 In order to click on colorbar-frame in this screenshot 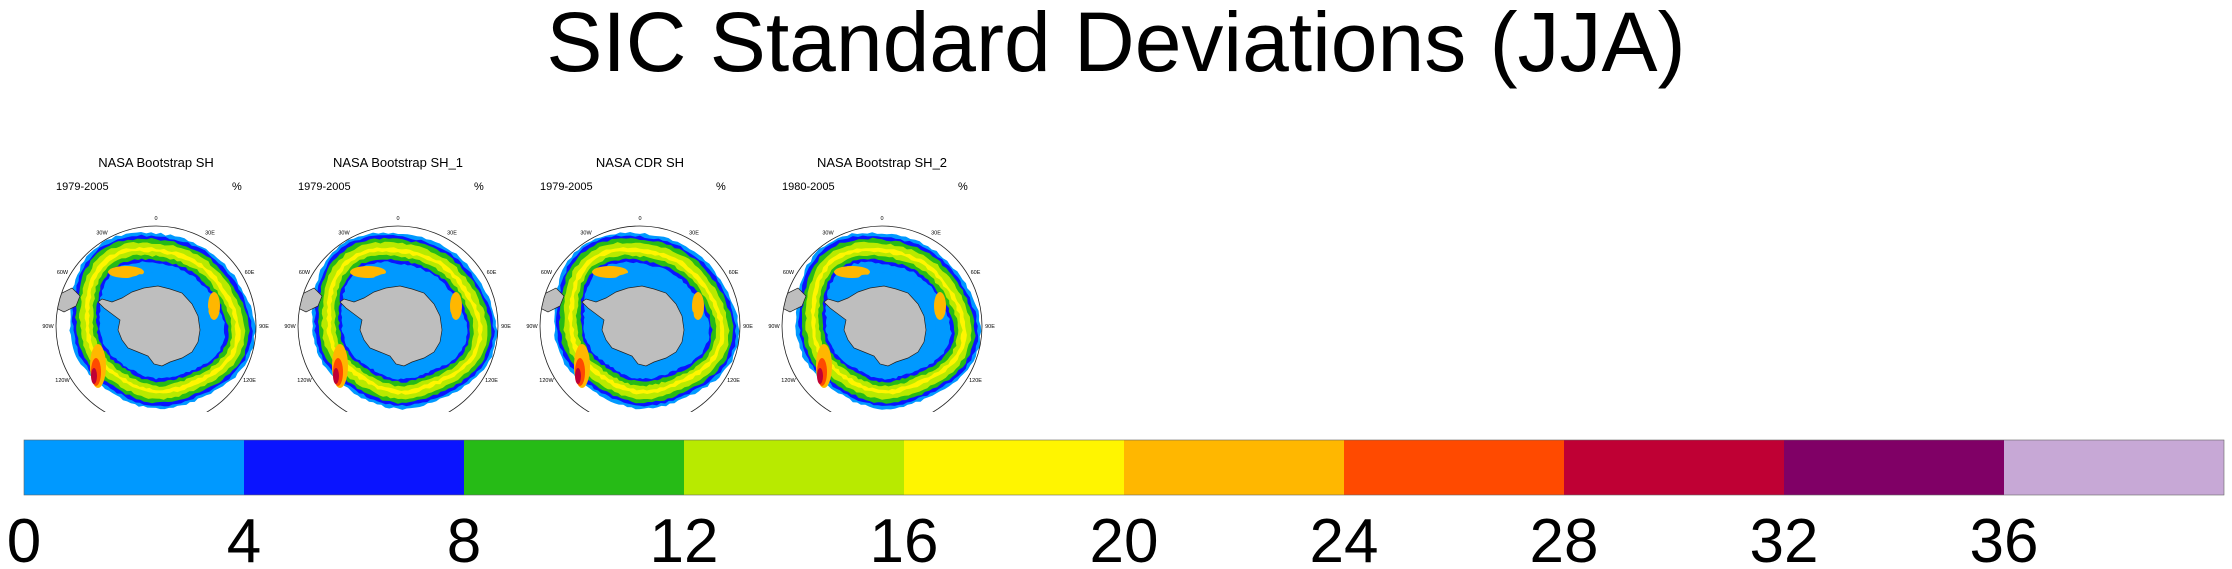, I will do `click(1124, 467)`.